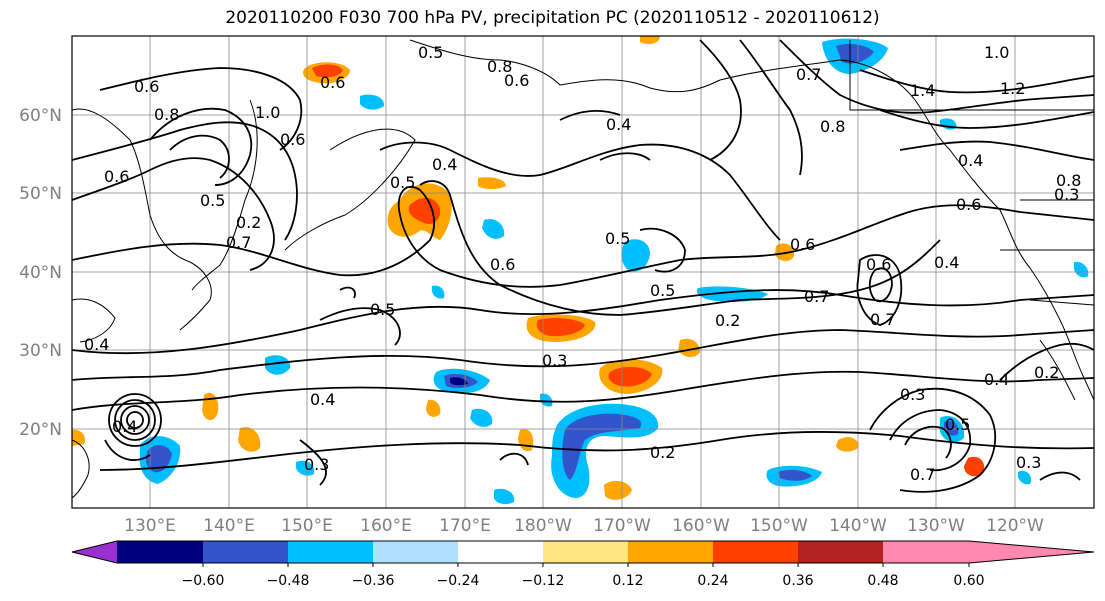 The image size is (1105, 601). I want to click on lon-label: 150°E, so click(307, 526).